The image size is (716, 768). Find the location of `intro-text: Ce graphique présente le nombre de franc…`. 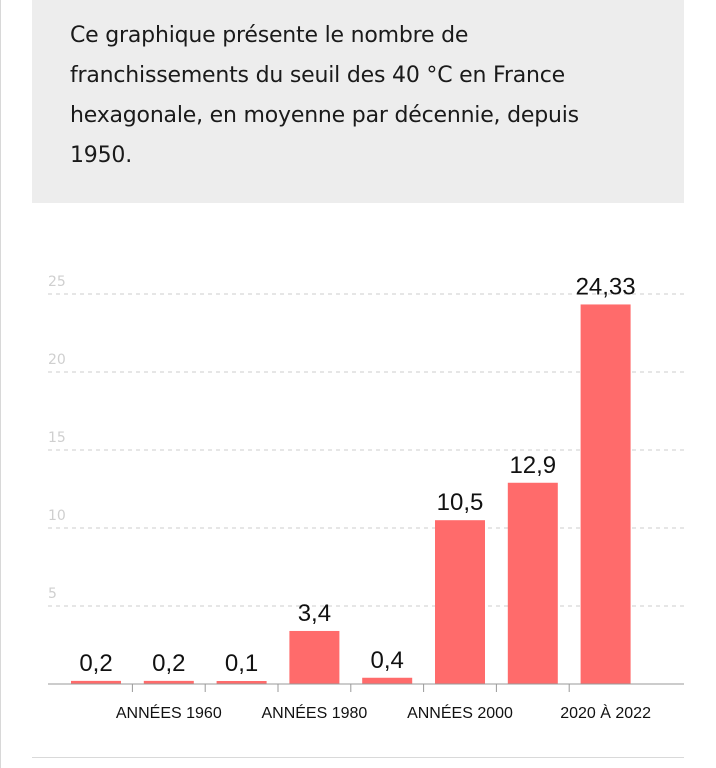

intro-text: Ce graphique présente le nombre de franc… is located at coordinates (324, 95).